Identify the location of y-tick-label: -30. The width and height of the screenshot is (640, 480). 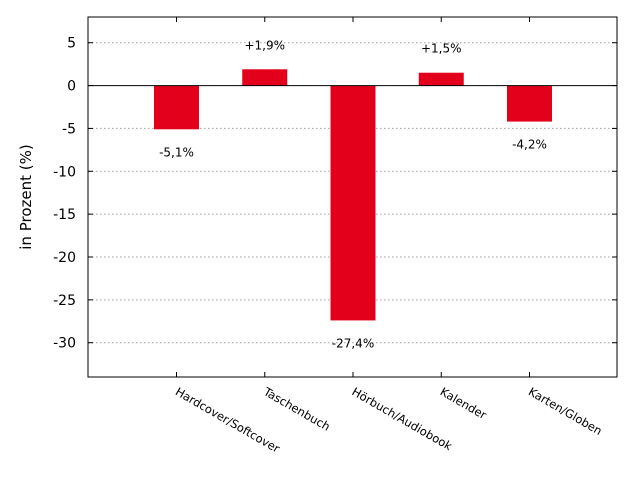
(64, 344).